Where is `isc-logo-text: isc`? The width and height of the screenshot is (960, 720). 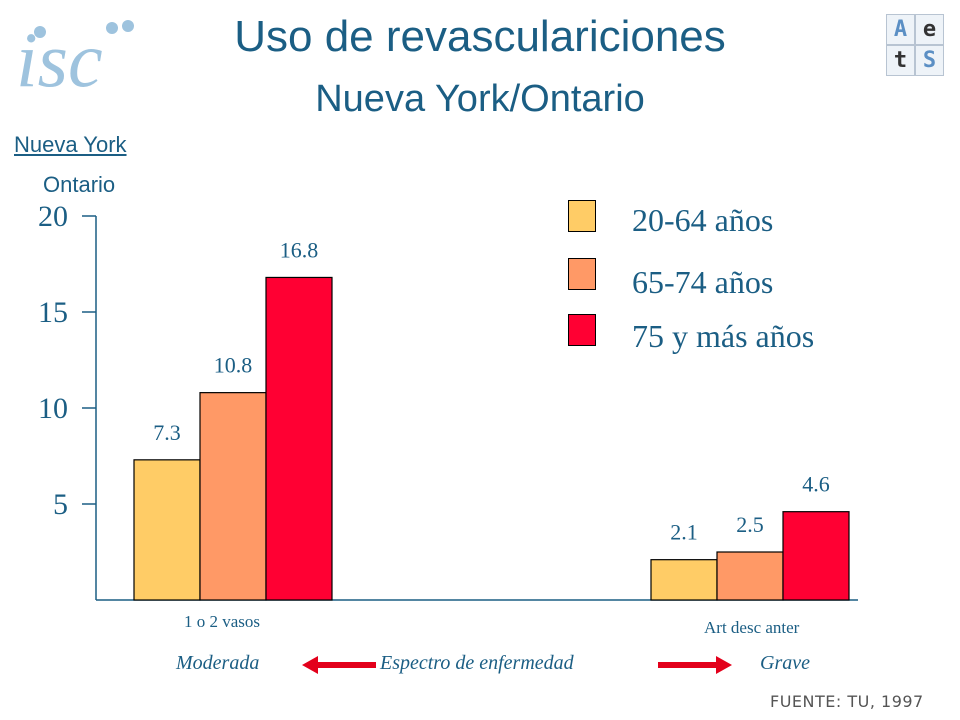
isc-logo-text: isc is located at coordinates (59, 58).